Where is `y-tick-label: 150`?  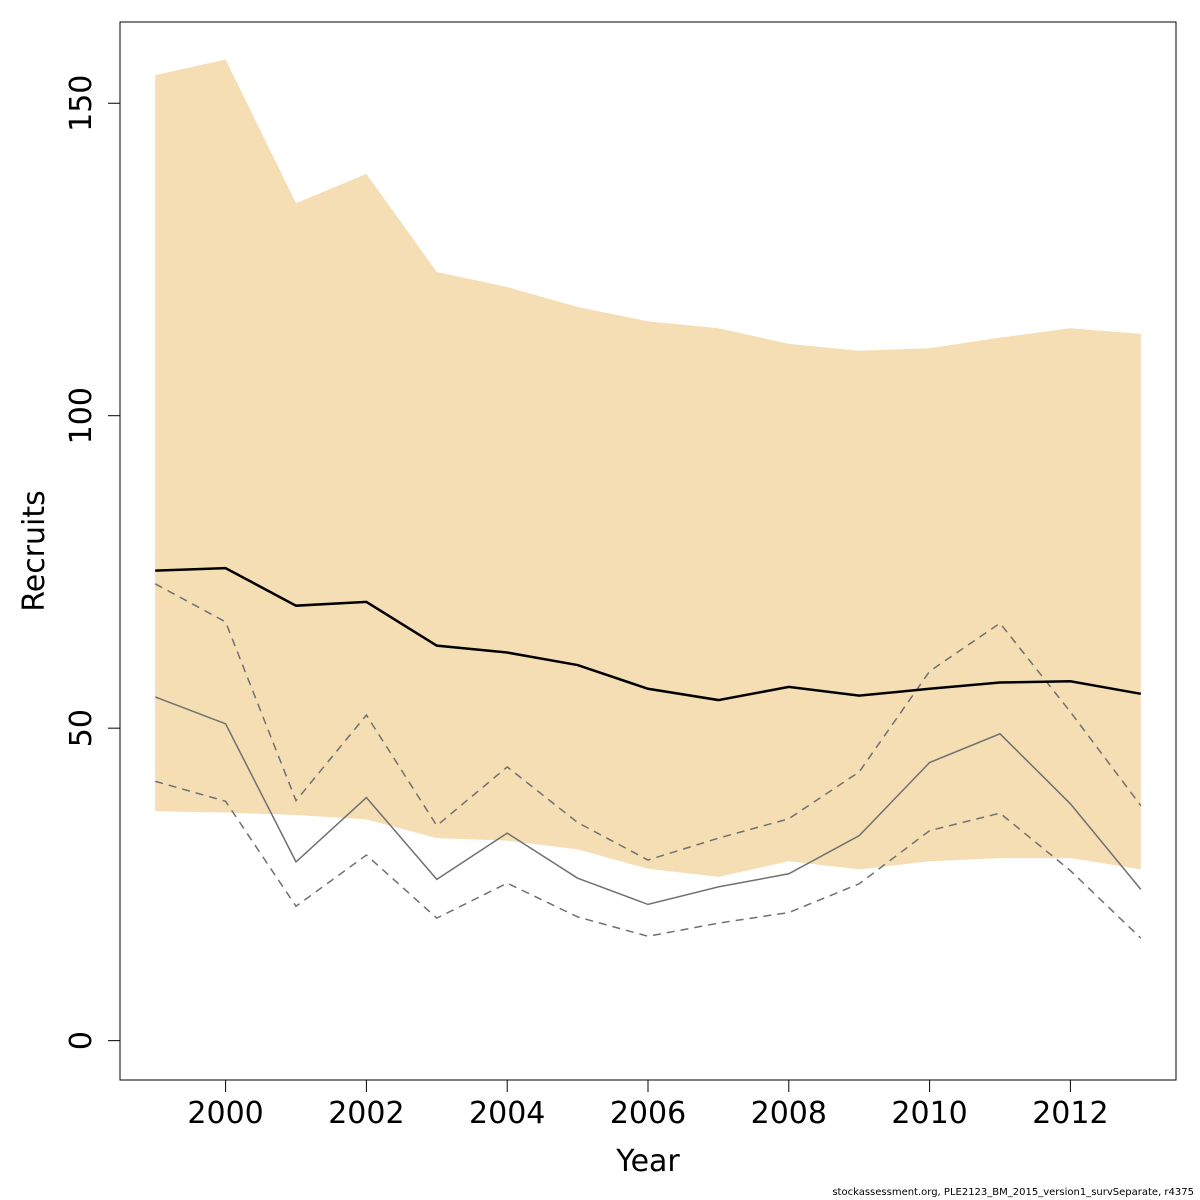 y-tick-label: 150 is located at coordinates (81, 103).